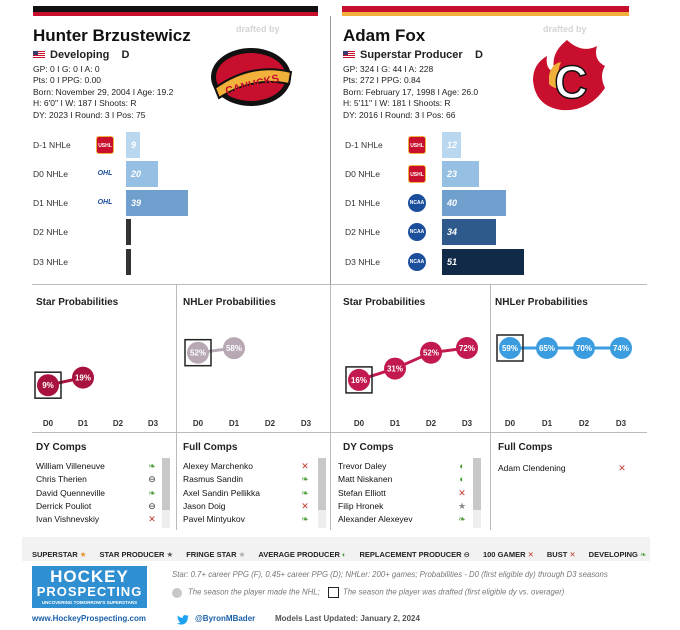 Image resolution: width=680 pixels, height=630 pixels. What do you see at coordinates (97, 519) in the screenshot?
I see `comp-row: Ivan Vishnevskiy ✕` at bounding box center [97, 519].